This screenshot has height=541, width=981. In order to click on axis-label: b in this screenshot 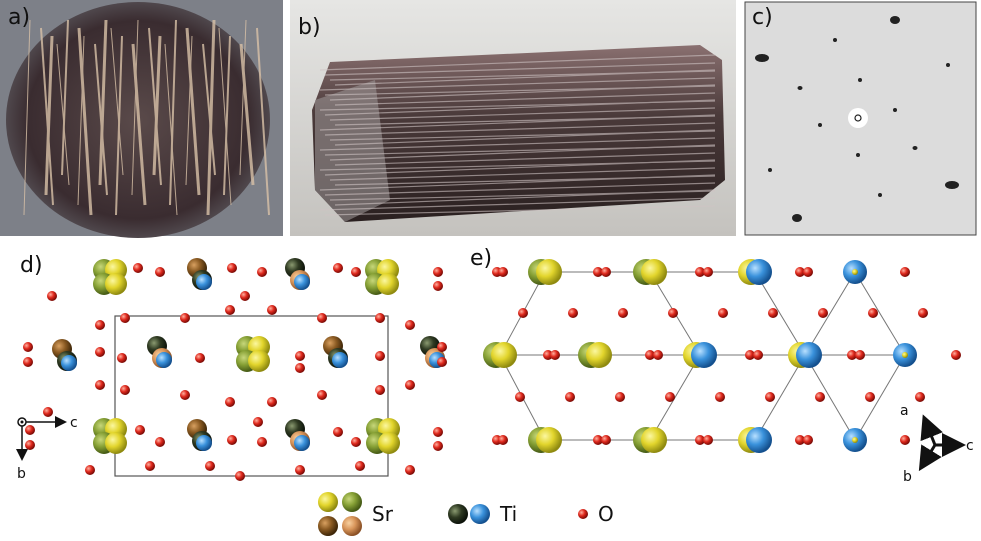, I will do `click(907, 477)`.